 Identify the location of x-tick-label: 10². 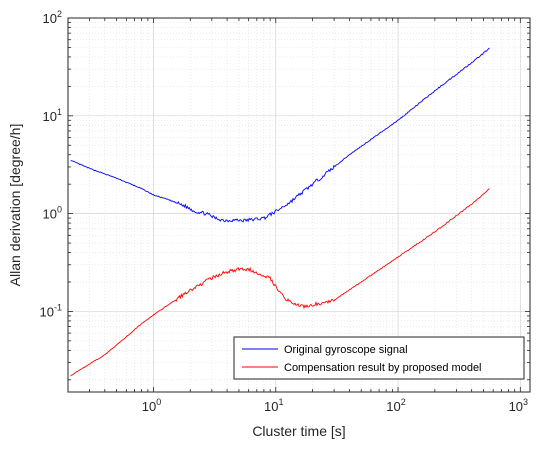
(395, 405).